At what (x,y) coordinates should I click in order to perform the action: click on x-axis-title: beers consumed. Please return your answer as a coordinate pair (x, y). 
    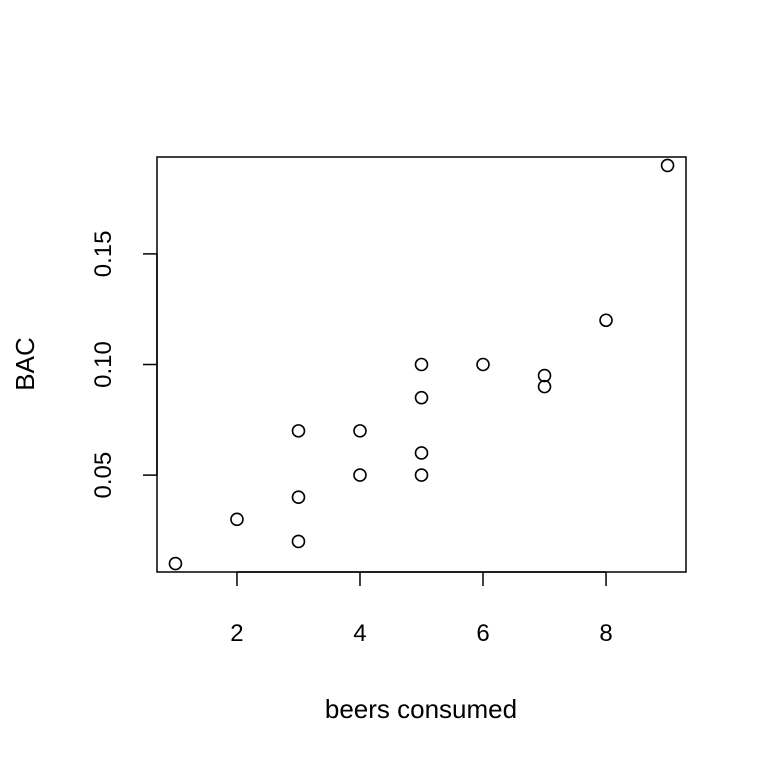
    Looking at the image, I should click on (421, 709).